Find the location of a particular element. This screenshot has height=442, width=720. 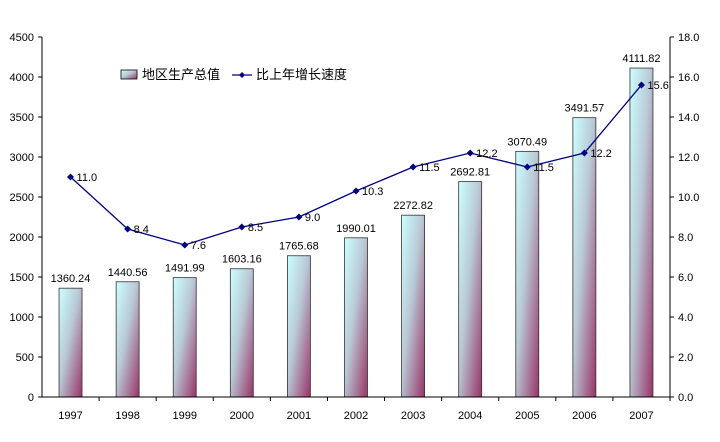

bar-label-2001: 1765.68 is located at coordinates (299, 247).